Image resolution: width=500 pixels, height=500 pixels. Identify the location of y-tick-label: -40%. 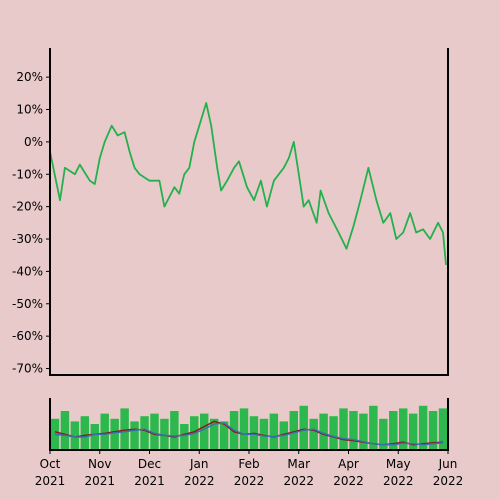
(27, 271).